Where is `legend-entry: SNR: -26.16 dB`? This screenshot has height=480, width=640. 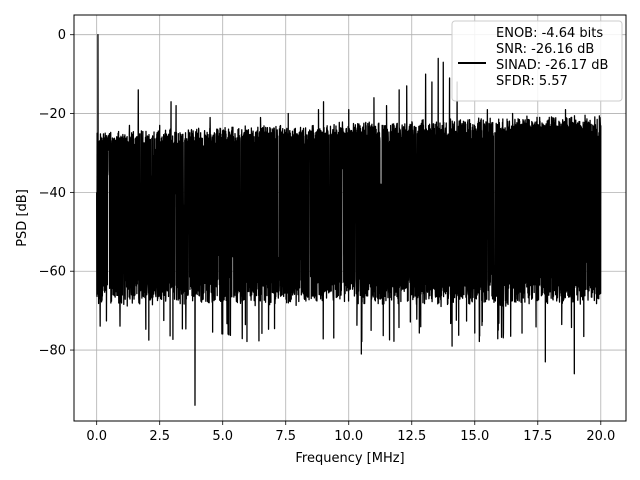
legend-entry: SNR: -26.16 dB is located at coordinates (545, 49).